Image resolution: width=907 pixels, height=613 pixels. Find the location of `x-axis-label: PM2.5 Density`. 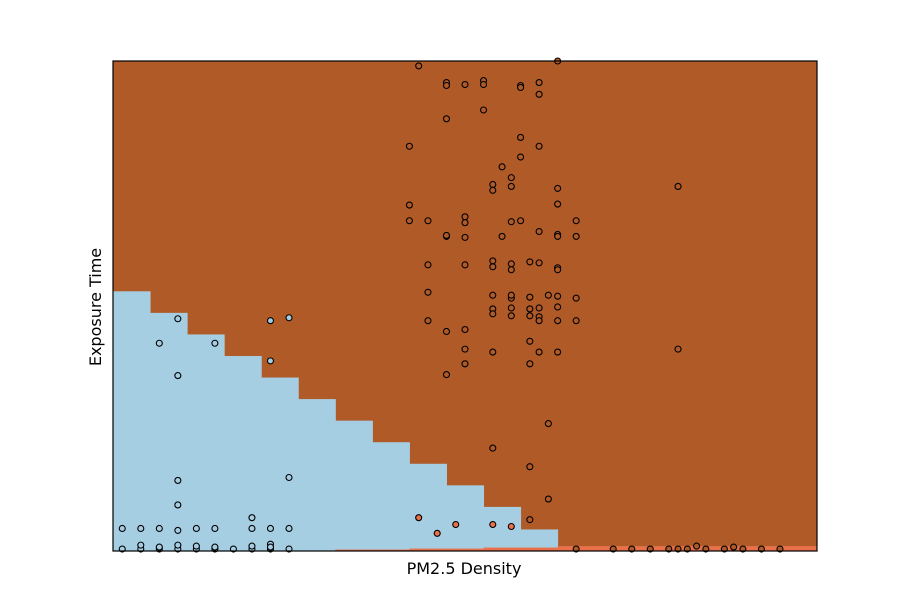

x-axis-label: PM2.5 Density is located at coordinates (464, 568).